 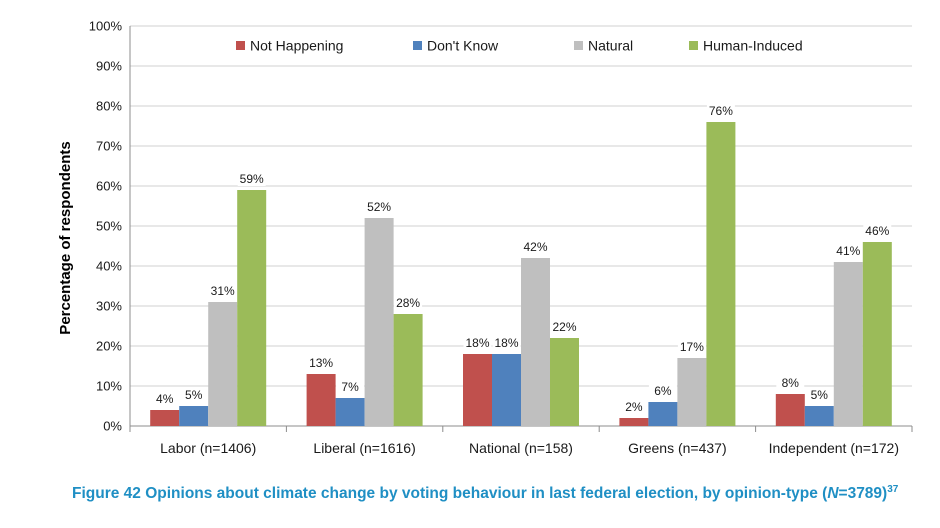 I want to click on data-label: 31%, so click(x=223, y=291).